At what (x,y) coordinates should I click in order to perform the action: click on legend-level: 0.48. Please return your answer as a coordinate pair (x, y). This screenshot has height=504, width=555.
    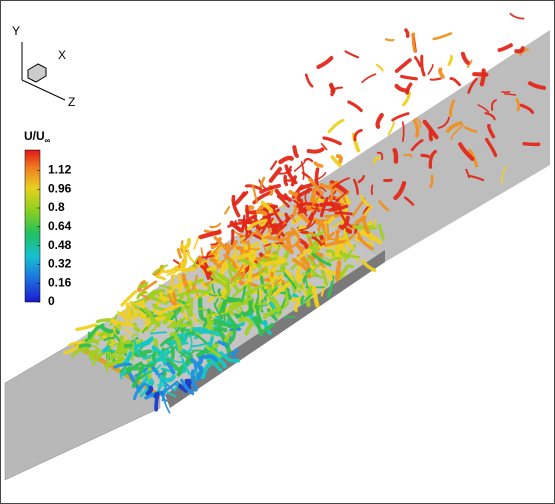
    Looking at the image, I should click on (60, 245).